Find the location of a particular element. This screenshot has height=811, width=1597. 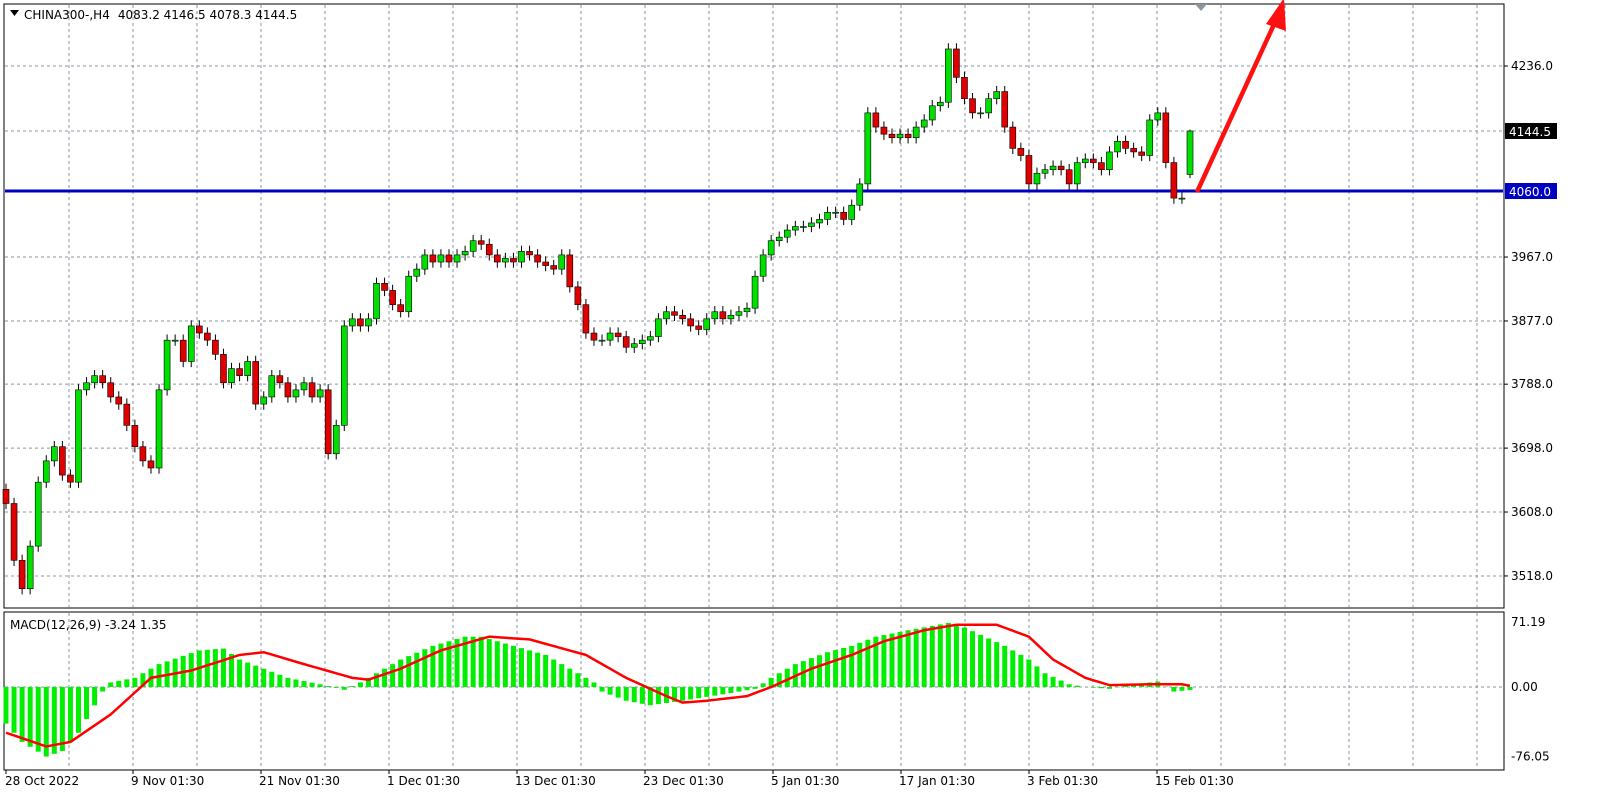

time-label: 28 Oct 2022 is located at coordinates (42, 781).